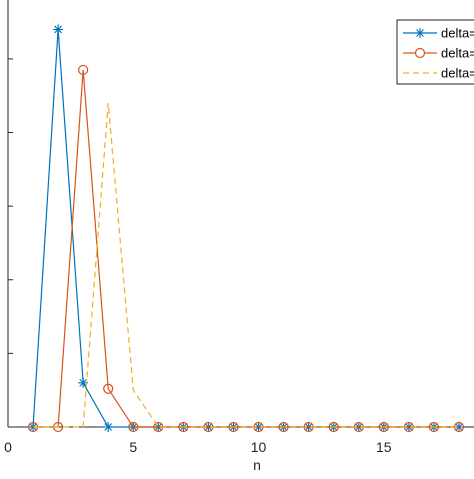 Image resolution: width=474 pixels, height=479 pixels. What do you see at coordinates (198, 447) in the screenshot?
I see `tick-labels: 0 5 10 15` at bounding box center [198, 447].